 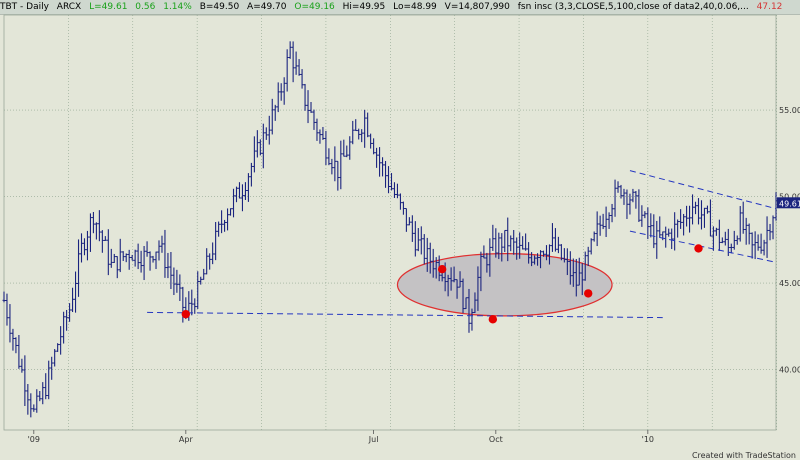 I want to click on last-price-tag-label: 49.61, so click(x=789, y=203).